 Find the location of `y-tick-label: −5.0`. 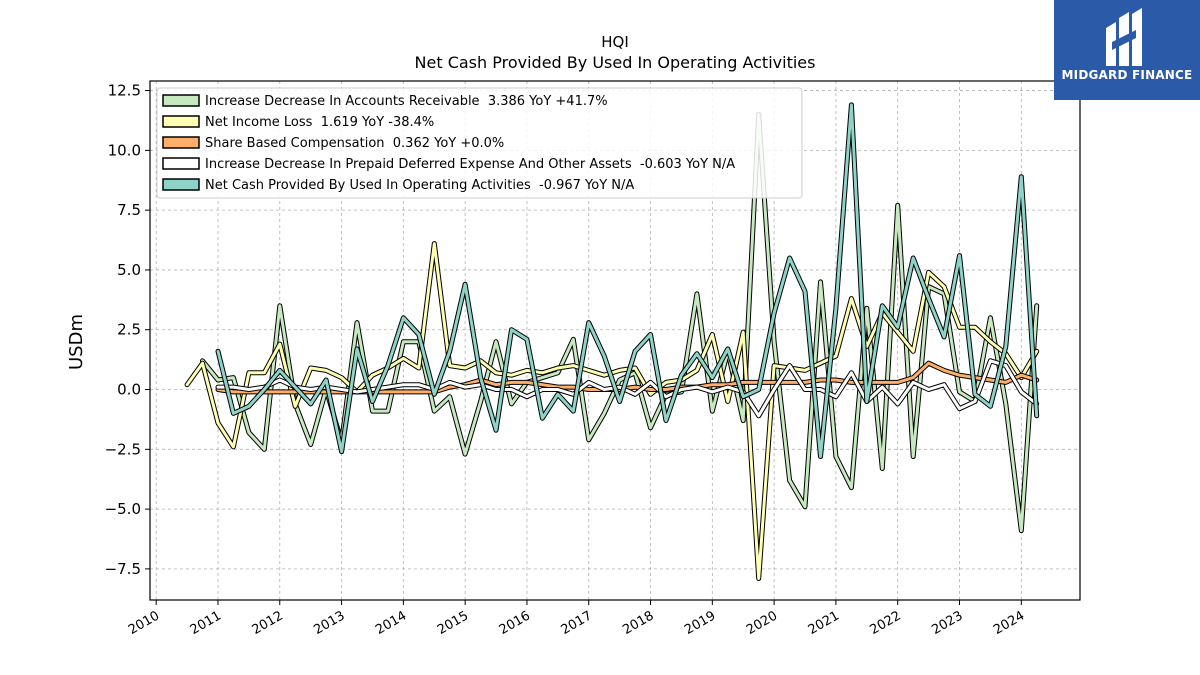

y-tick-label: −5.0 is located at coordinates (123, 509).